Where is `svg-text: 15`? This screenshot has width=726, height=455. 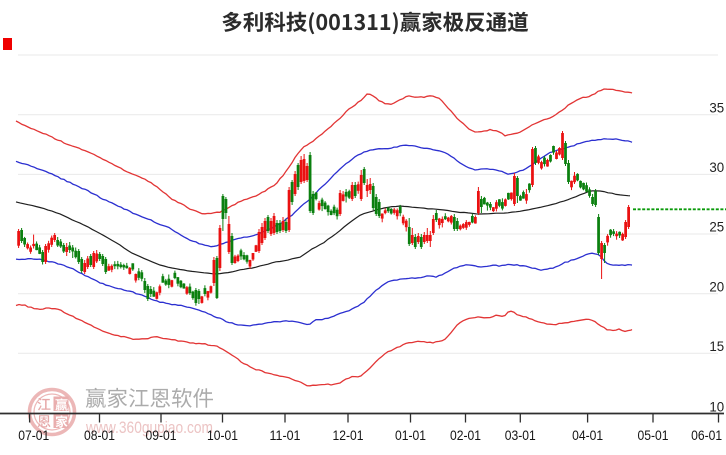
svg-text: 15 is located at coordinates (716, 347).